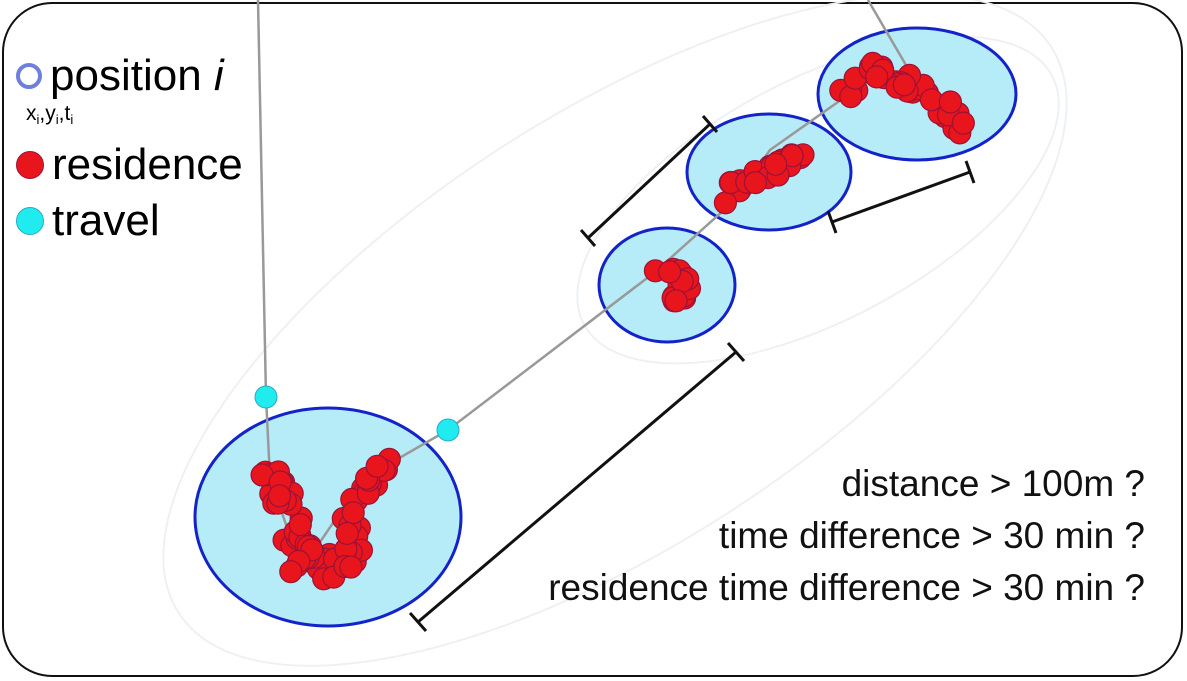  Describe the element at coordinates (993, 483) in the screenshot. I see `criterion-distance: distance > 100m ?` at that location.